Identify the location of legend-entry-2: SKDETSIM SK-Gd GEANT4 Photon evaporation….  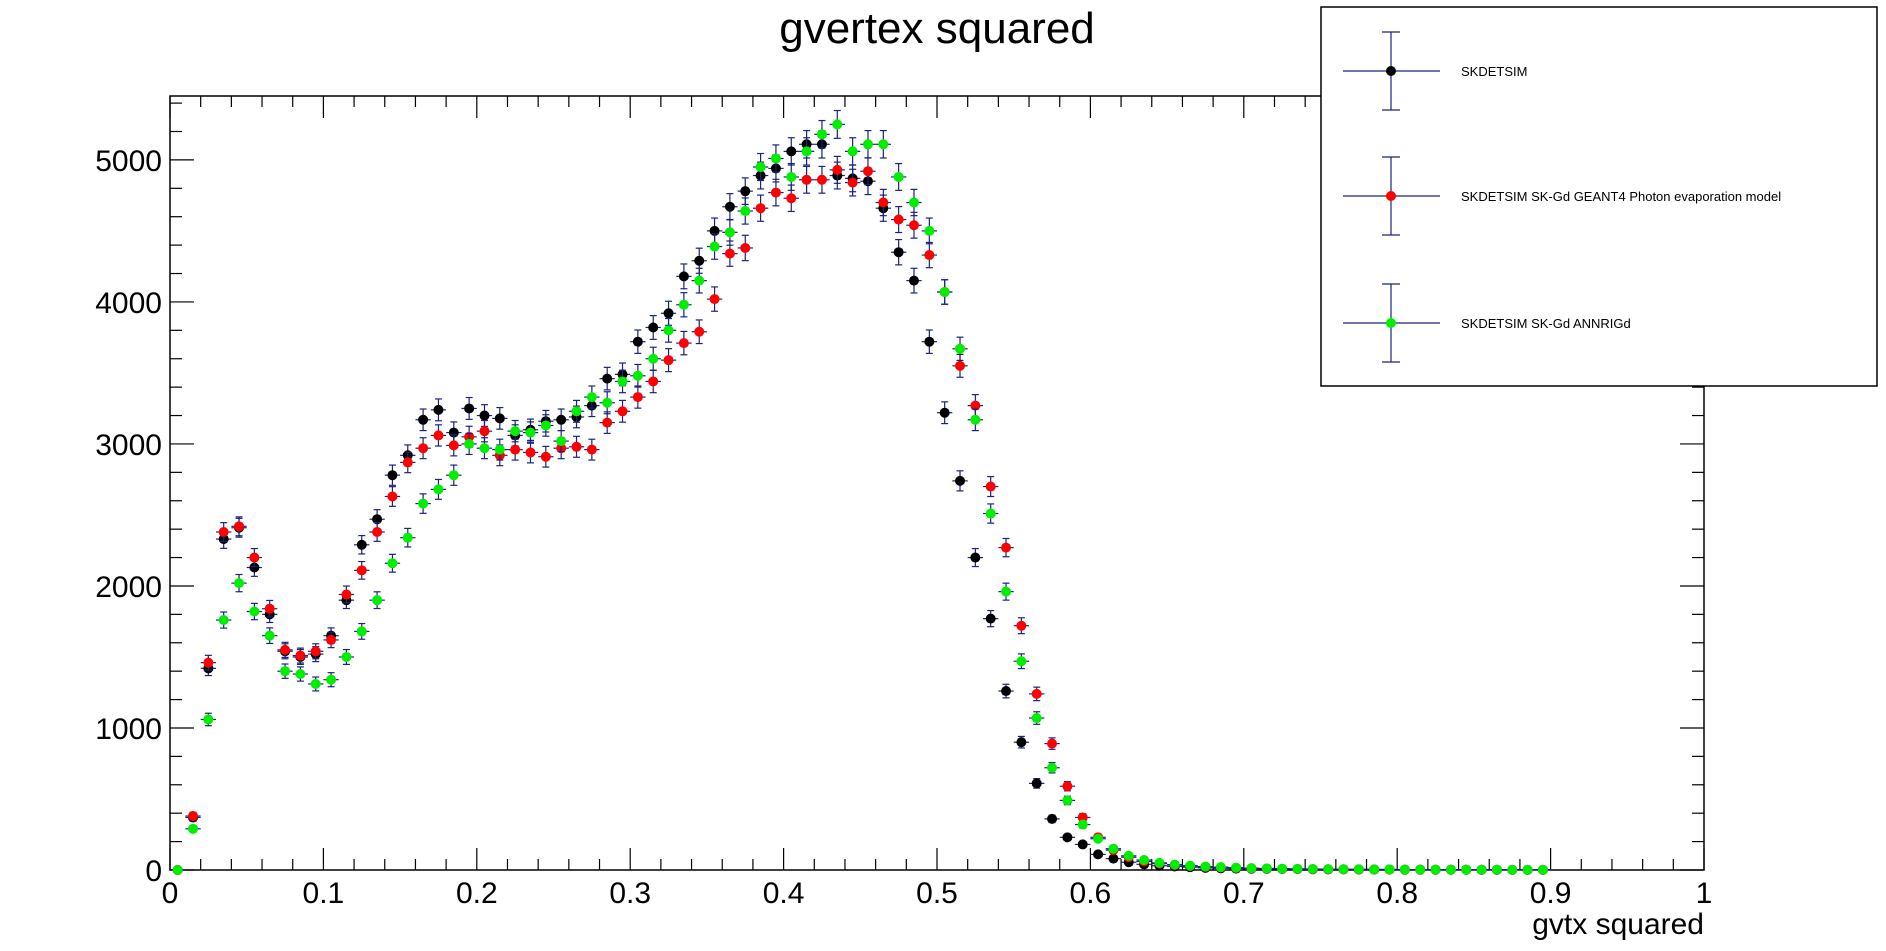
(1562, 196).